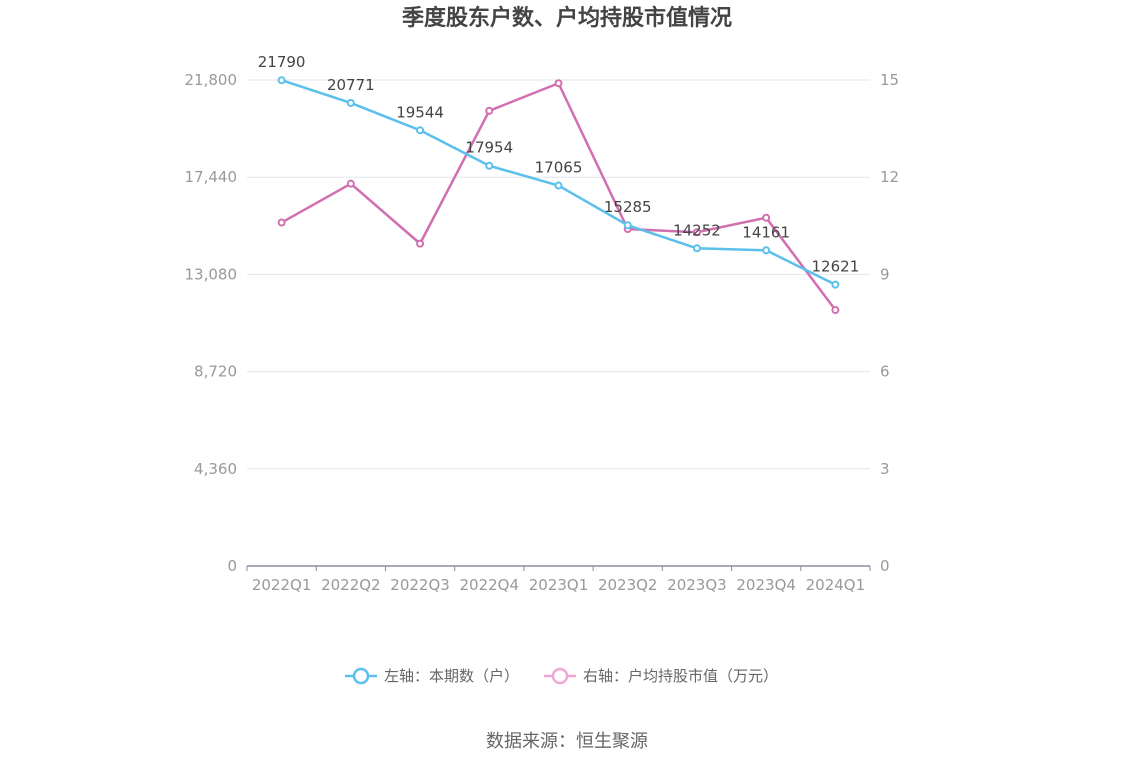  Describe the element at coordinates (567, 741) in the screenshot. I see `source-note: 数据来源：恒生聚源` at that location.